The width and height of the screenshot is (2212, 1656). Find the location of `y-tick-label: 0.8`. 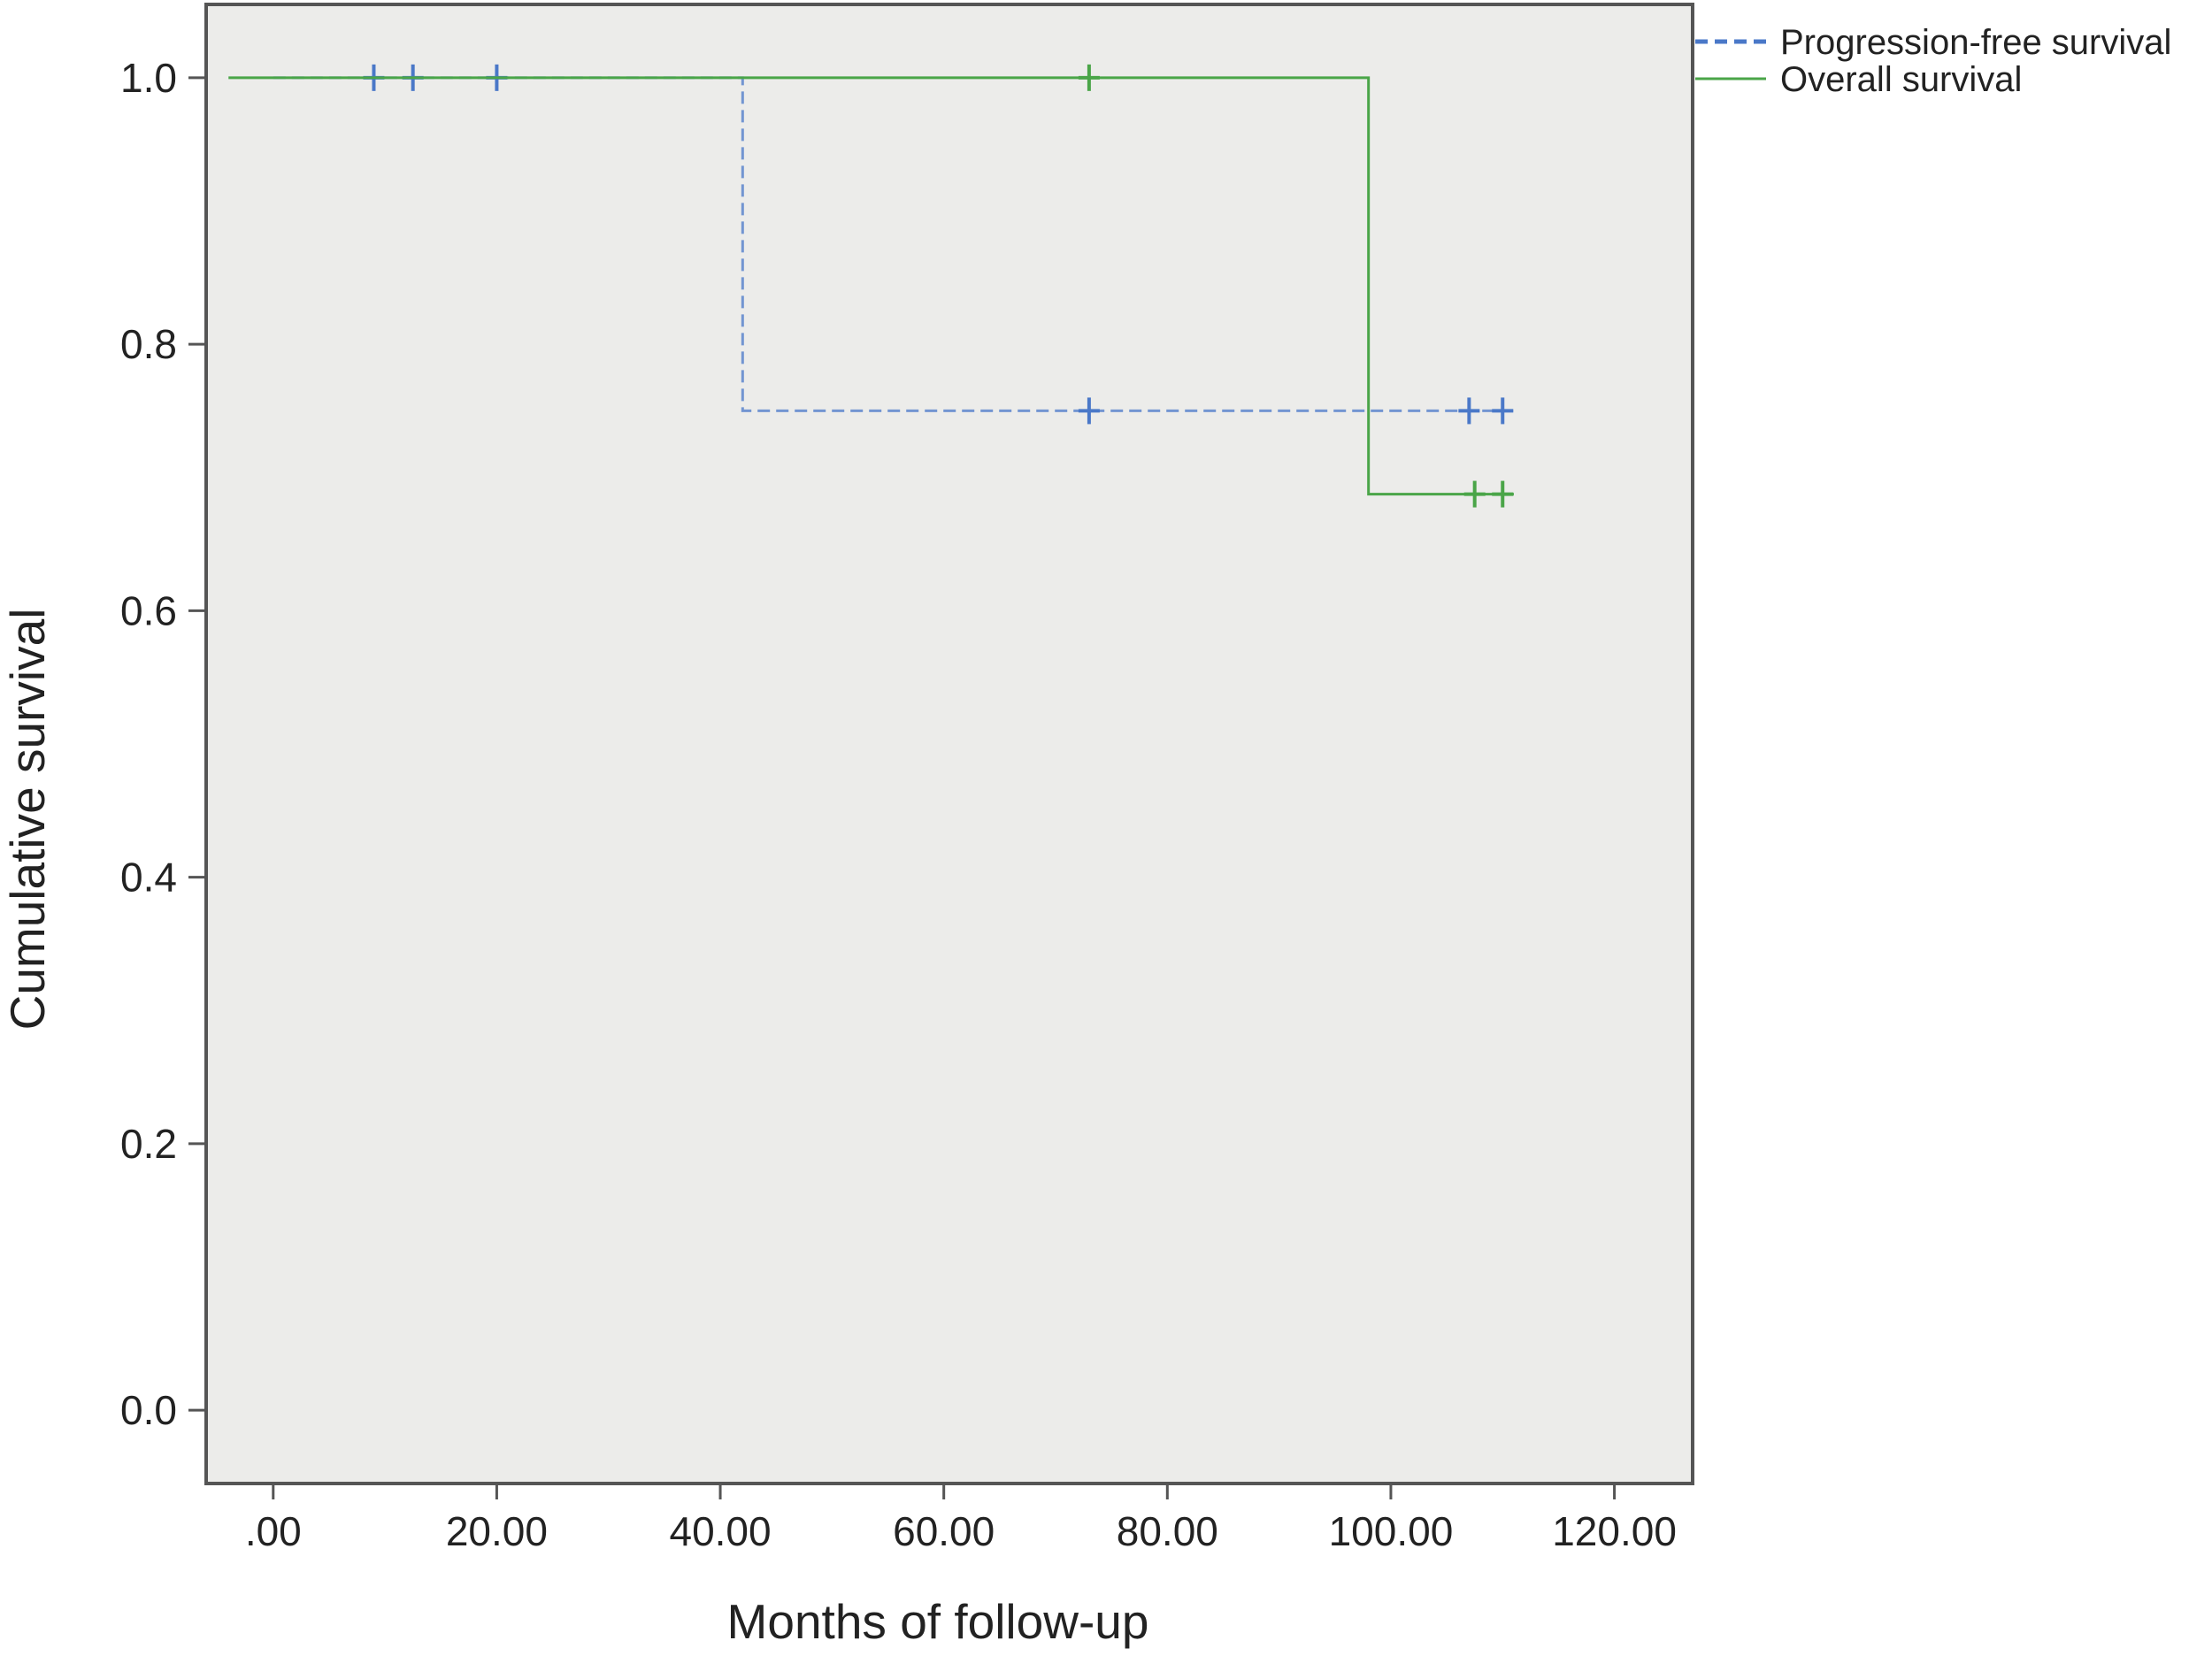

y-tick-label: 0.8 is located at coordinates (149, 344).